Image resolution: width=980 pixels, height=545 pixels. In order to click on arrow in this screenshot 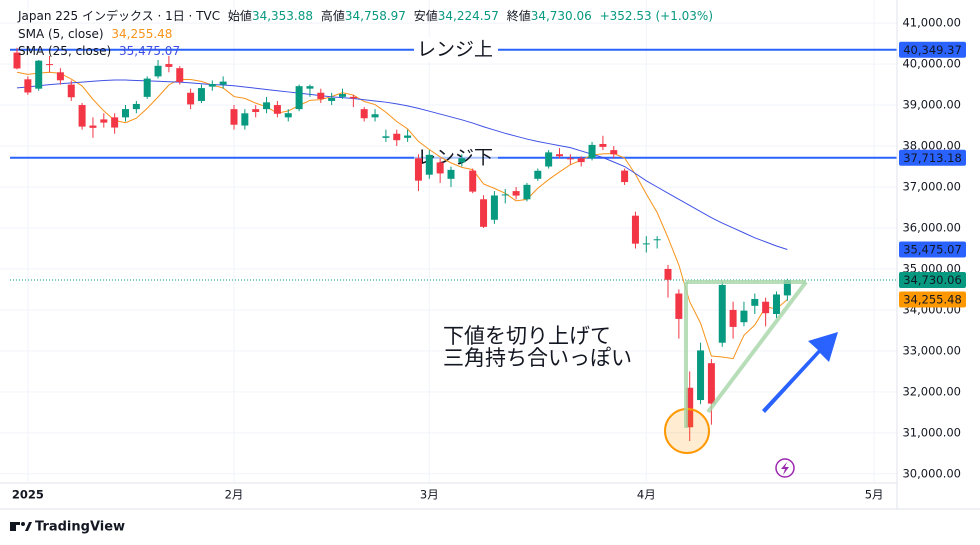, I will do `click(800, 372)`.